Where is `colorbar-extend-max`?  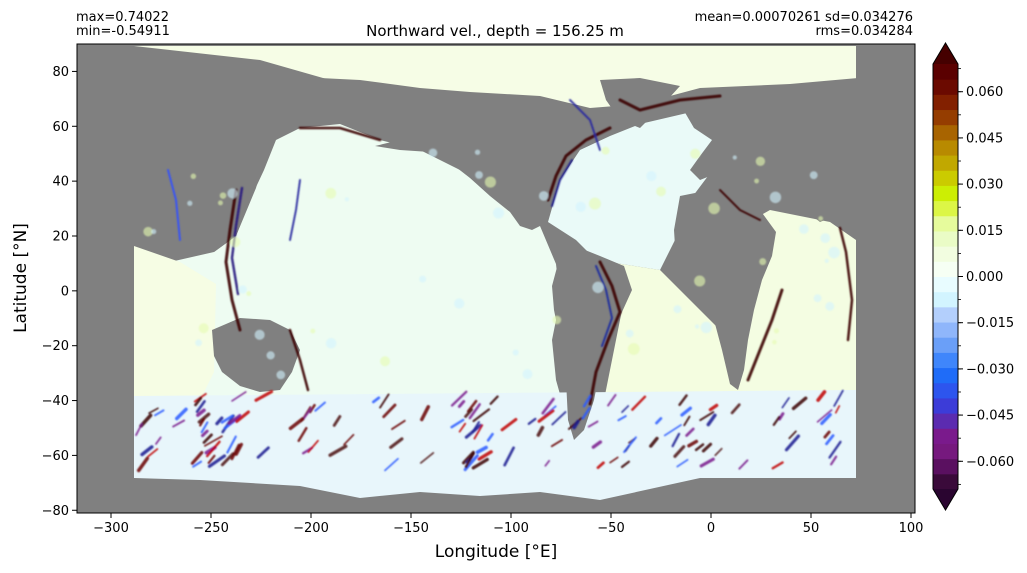
colorbar-extend-max is located at coordinates (945, 53).